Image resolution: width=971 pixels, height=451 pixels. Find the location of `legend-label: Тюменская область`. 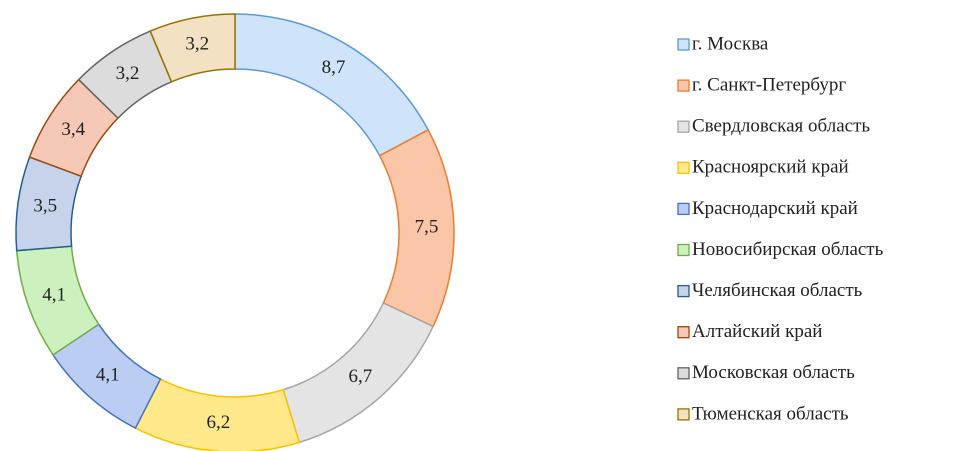

legend-label: Тюменская область is located at coordinates (770, 413).